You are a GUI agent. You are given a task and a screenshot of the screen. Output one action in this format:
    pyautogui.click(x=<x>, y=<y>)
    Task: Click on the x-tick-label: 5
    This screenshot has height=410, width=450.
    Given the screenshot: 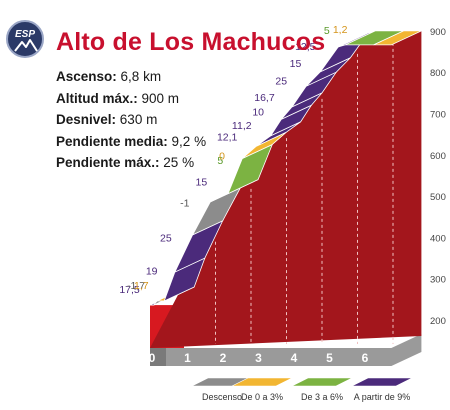 What is the action you would take?
    pyautogui.click(x=329, y=358)
    